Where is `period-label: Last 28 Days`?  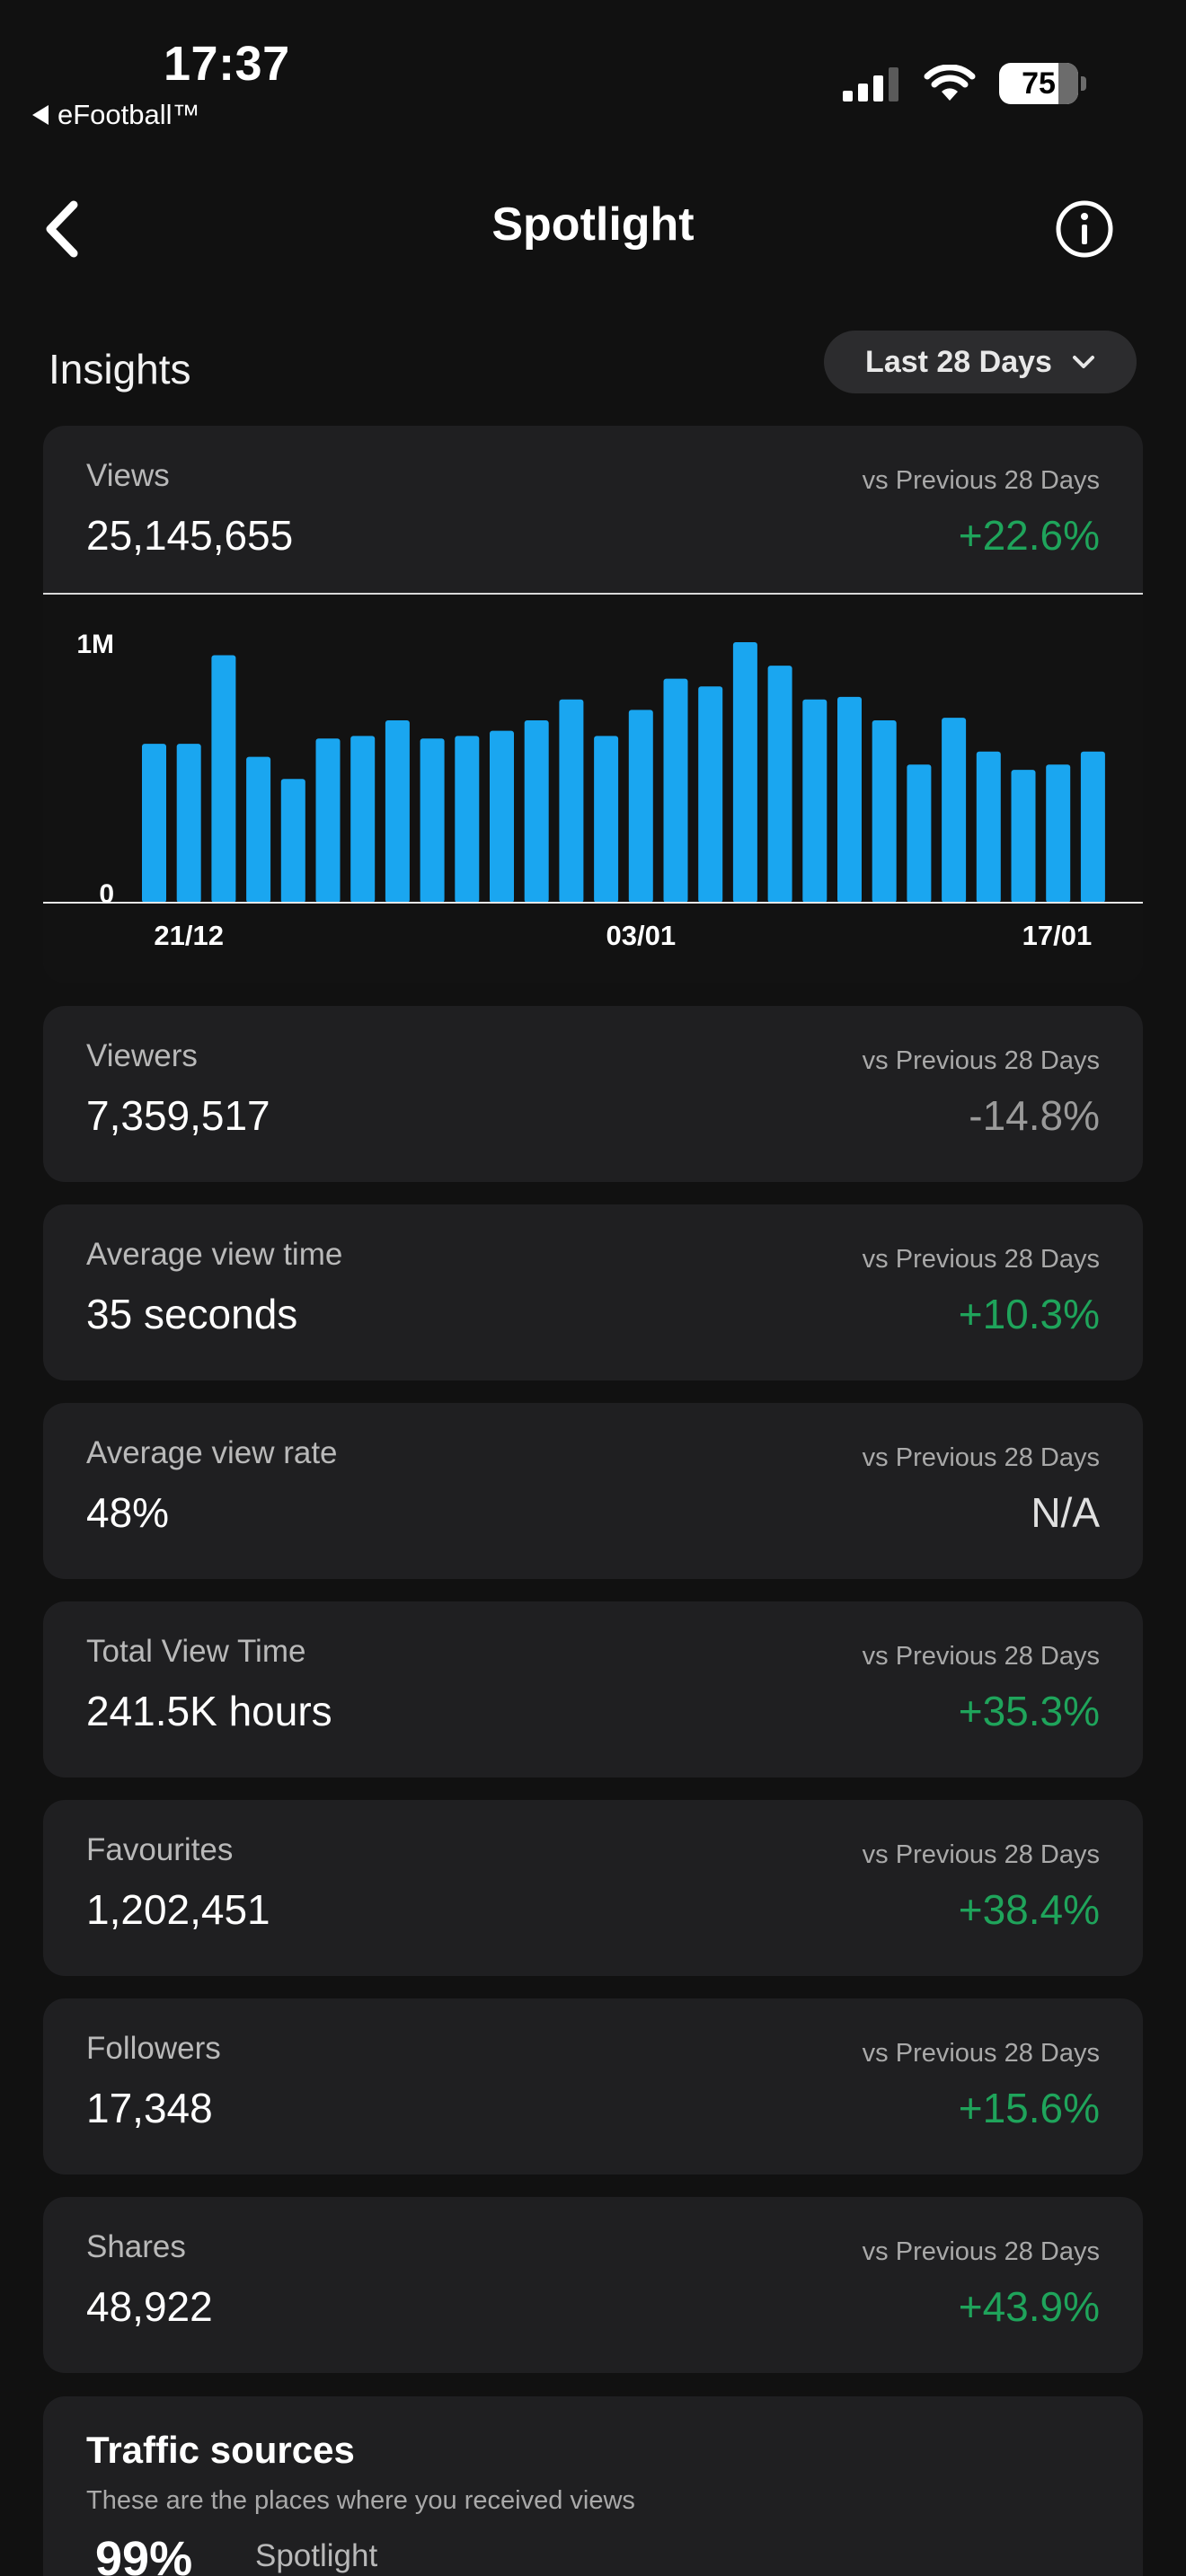
period-label: Last 28 Days is located at coordinates (958, 361).